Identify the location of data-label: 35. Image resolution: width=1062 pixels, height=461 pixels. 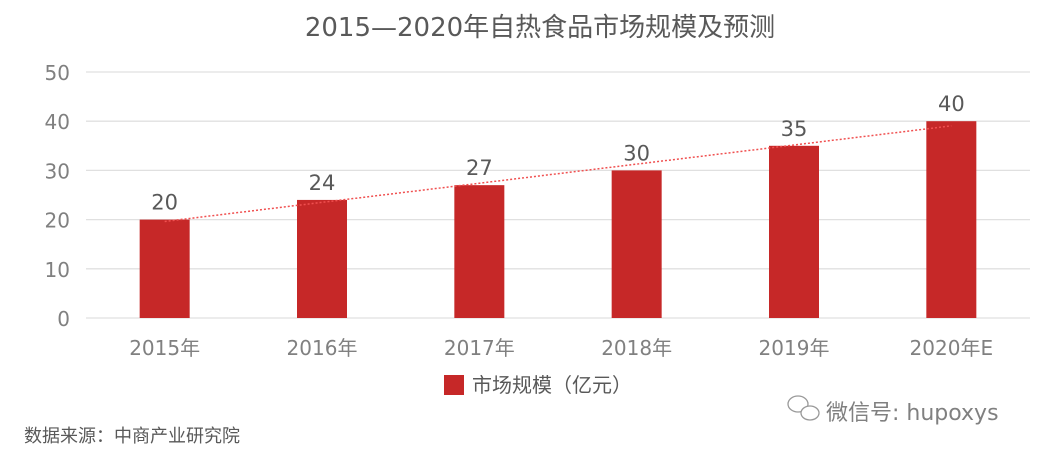
(794, 129).